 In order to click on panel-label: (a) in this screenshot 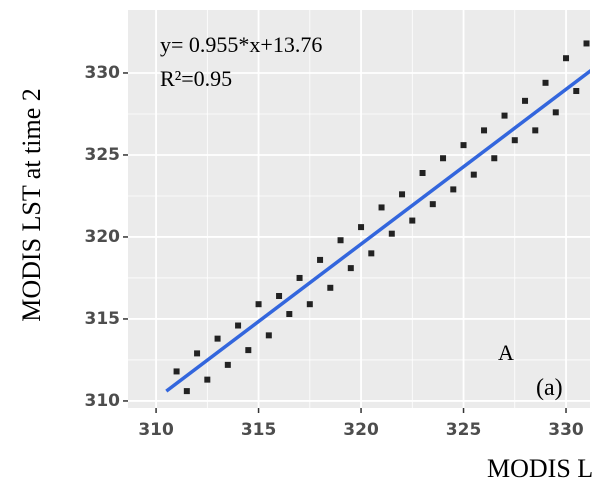, I will do `click(549, 388)`.